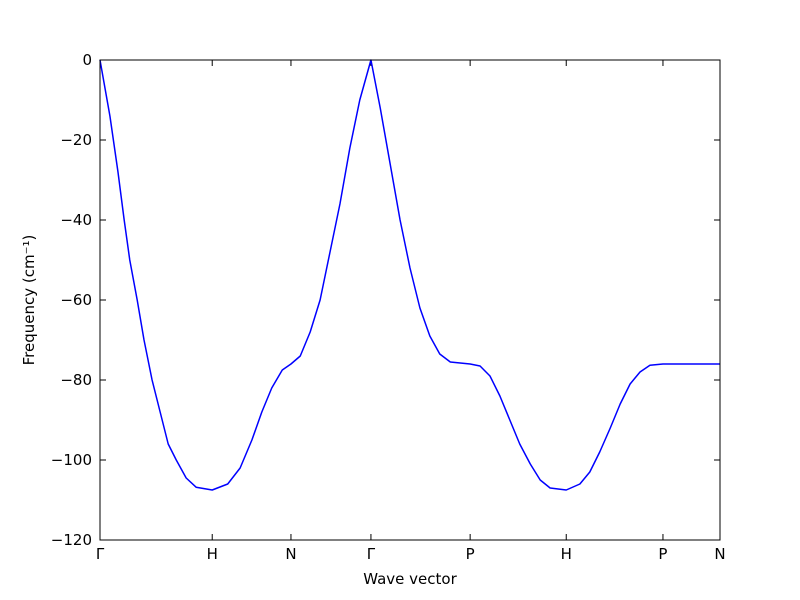 This screenshot has width=800, height=600. What do you see at coordinates (71, 460) in the screenshot?
I see `y-tick-label: −100` at bounding box center [71, 460].